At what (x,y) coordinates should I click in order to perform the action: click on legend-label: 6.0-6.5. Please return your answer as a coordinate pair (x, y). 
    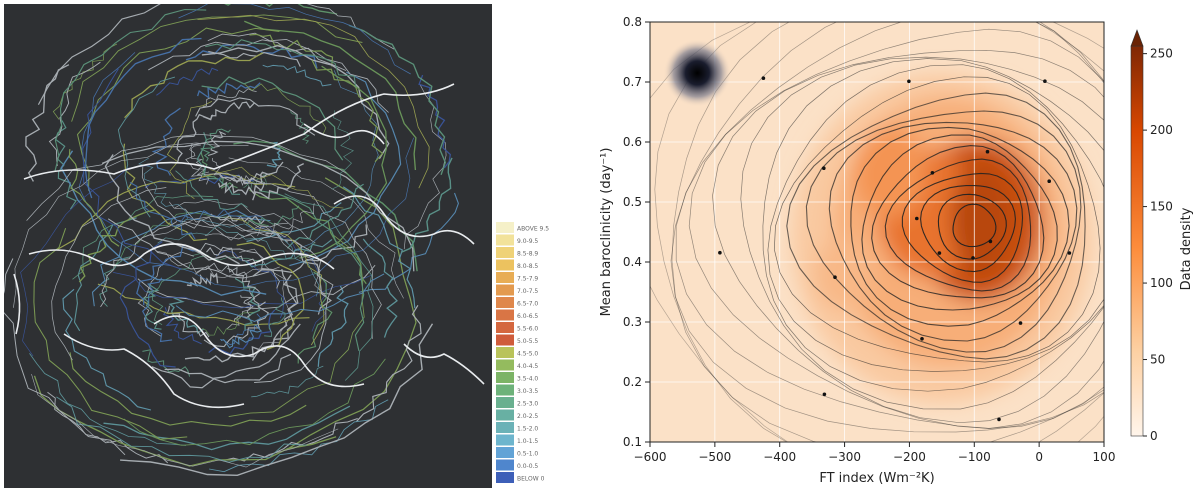
    Looking at the image, I should click on (527, 316).